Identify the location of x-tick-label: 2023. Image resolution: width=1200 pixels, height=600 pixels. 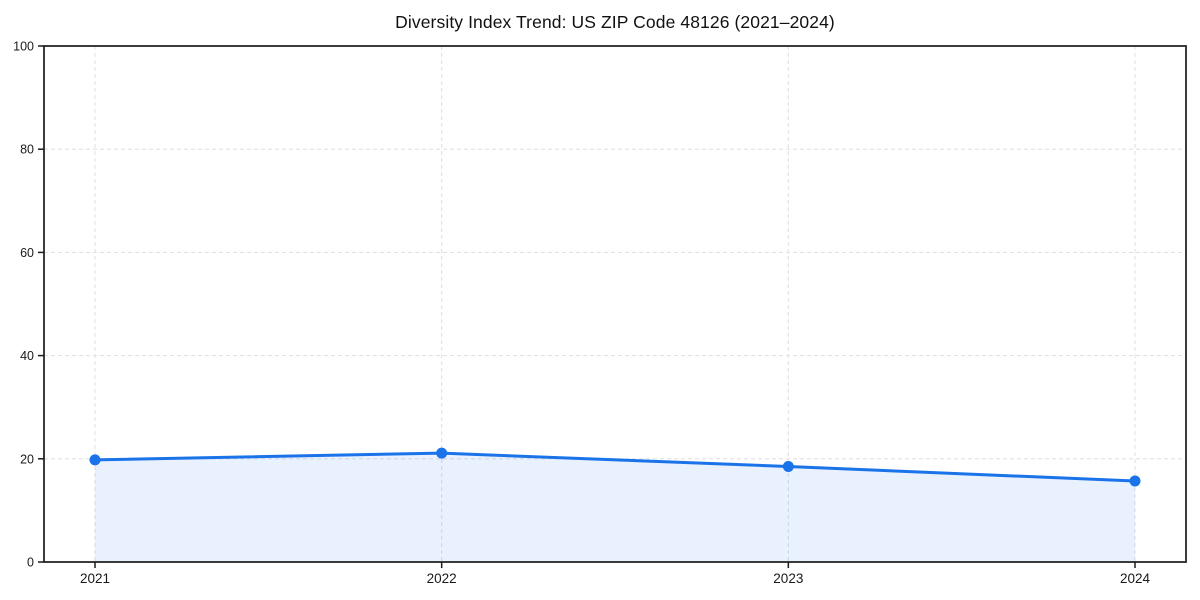
(788, 578).